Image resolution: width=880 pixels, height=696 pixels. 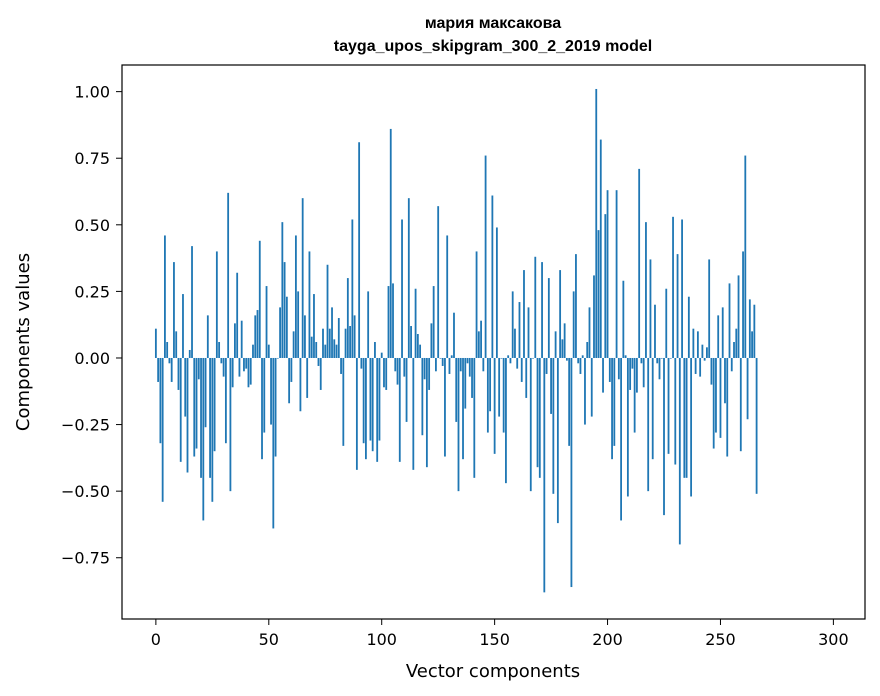 What do you see at coordinates (500, 634) in the screenshot?
I see `x-axis-ticks: 0 50 100 150 200 250 300` at bounding box center [500, 634].